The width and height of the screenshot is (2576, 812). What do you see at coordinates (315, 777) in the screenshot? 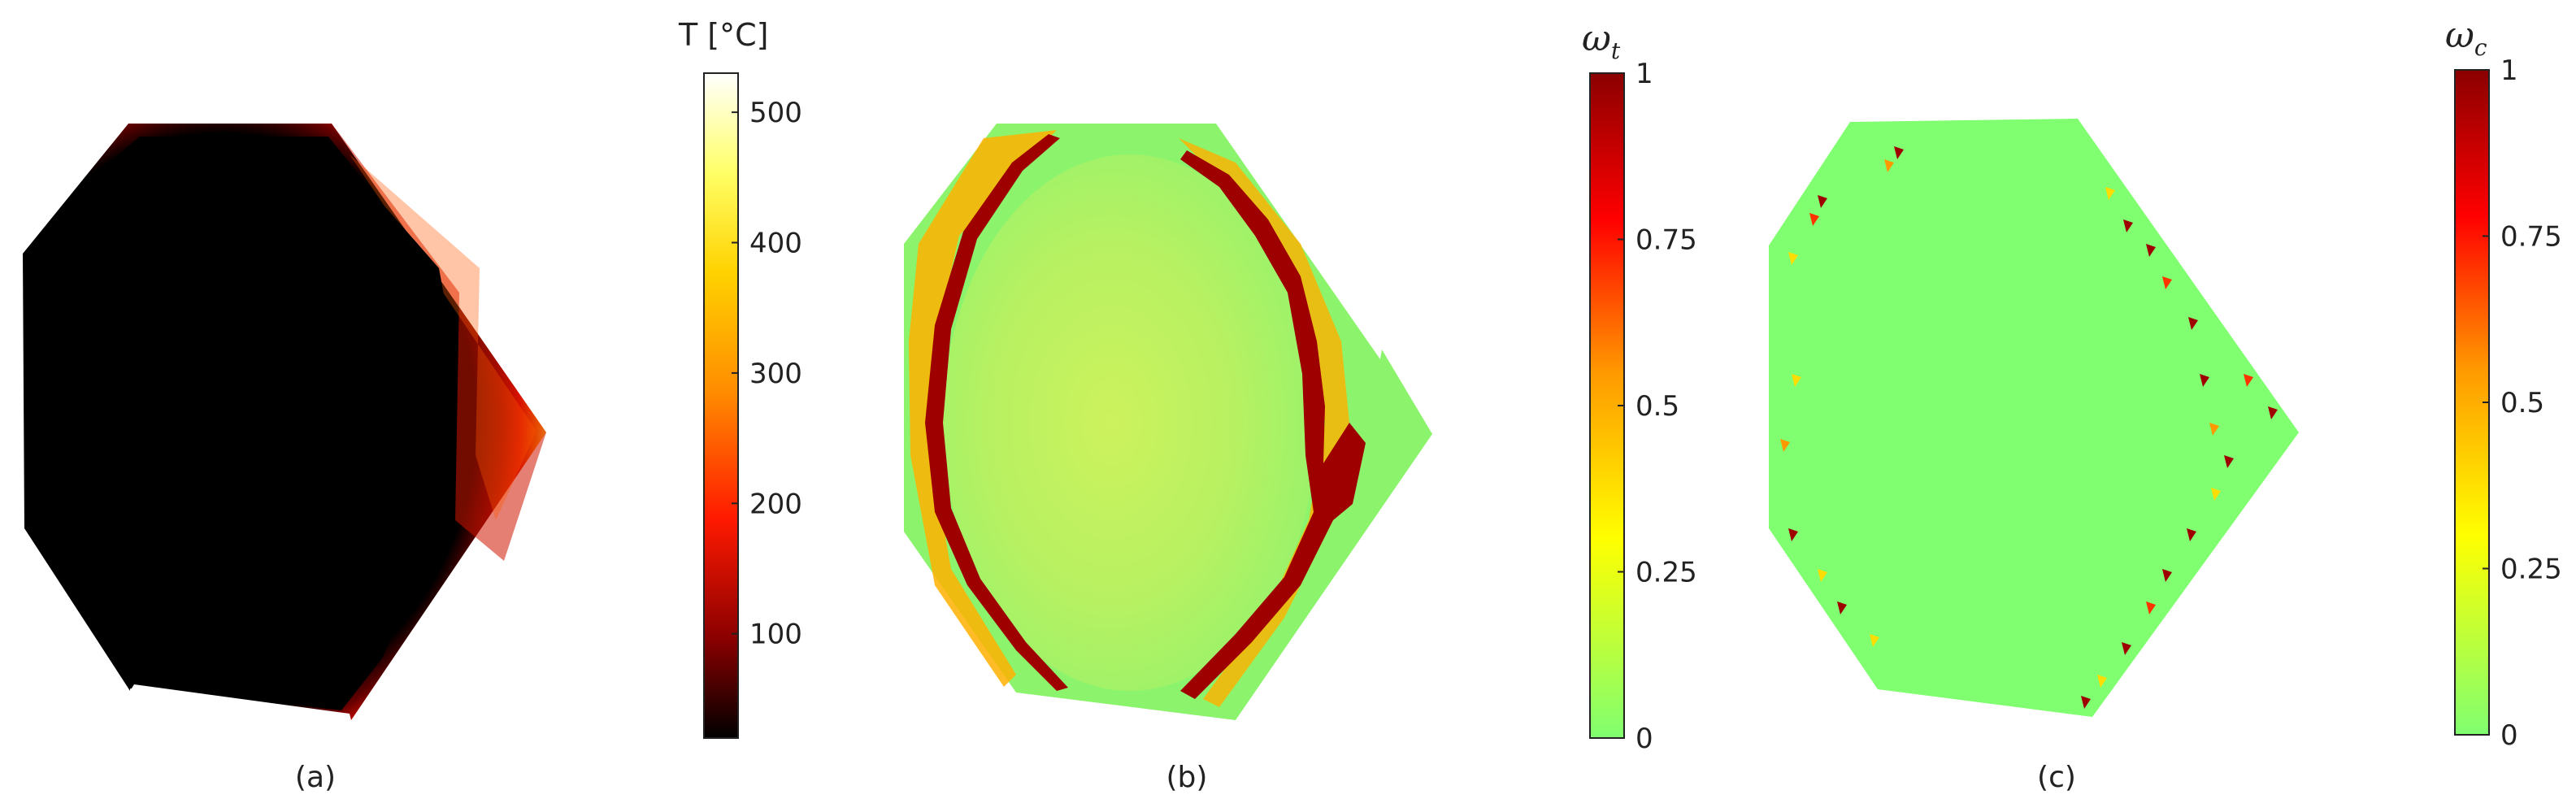
I see `panel-a-caption: (a)` at bounding box center [315, 777].